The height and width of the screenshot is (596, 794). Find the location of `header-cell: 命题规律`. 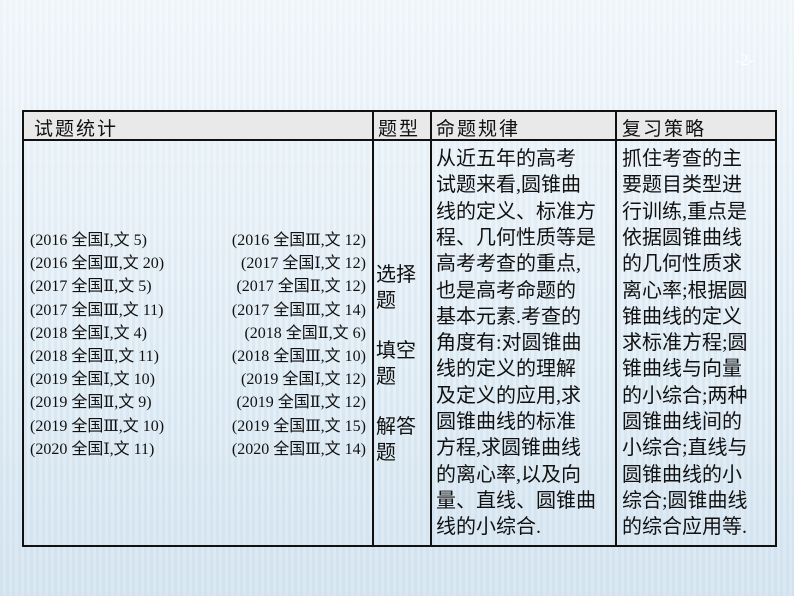

header-cell: 命题规律 is located at coordinates (478, 129).